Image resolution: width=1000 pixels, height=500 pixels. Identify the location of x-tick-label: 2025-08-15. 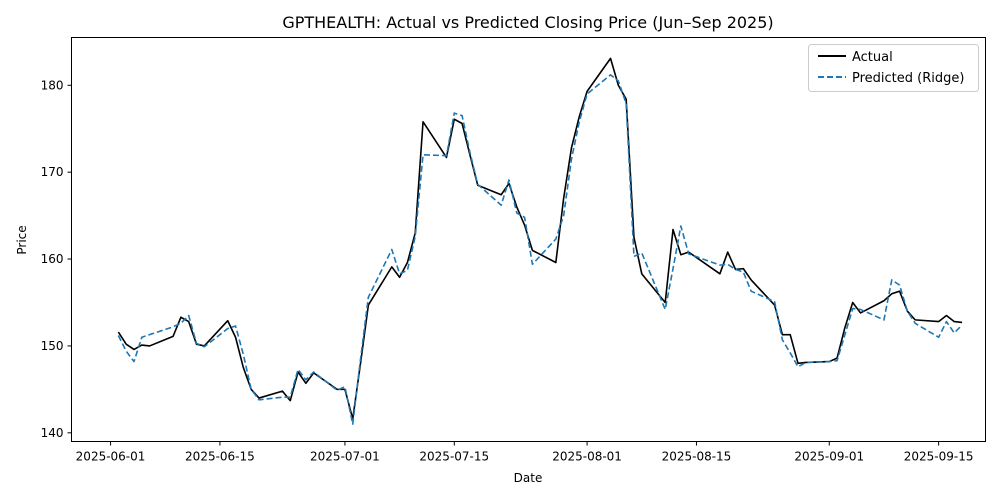
(697, 457).